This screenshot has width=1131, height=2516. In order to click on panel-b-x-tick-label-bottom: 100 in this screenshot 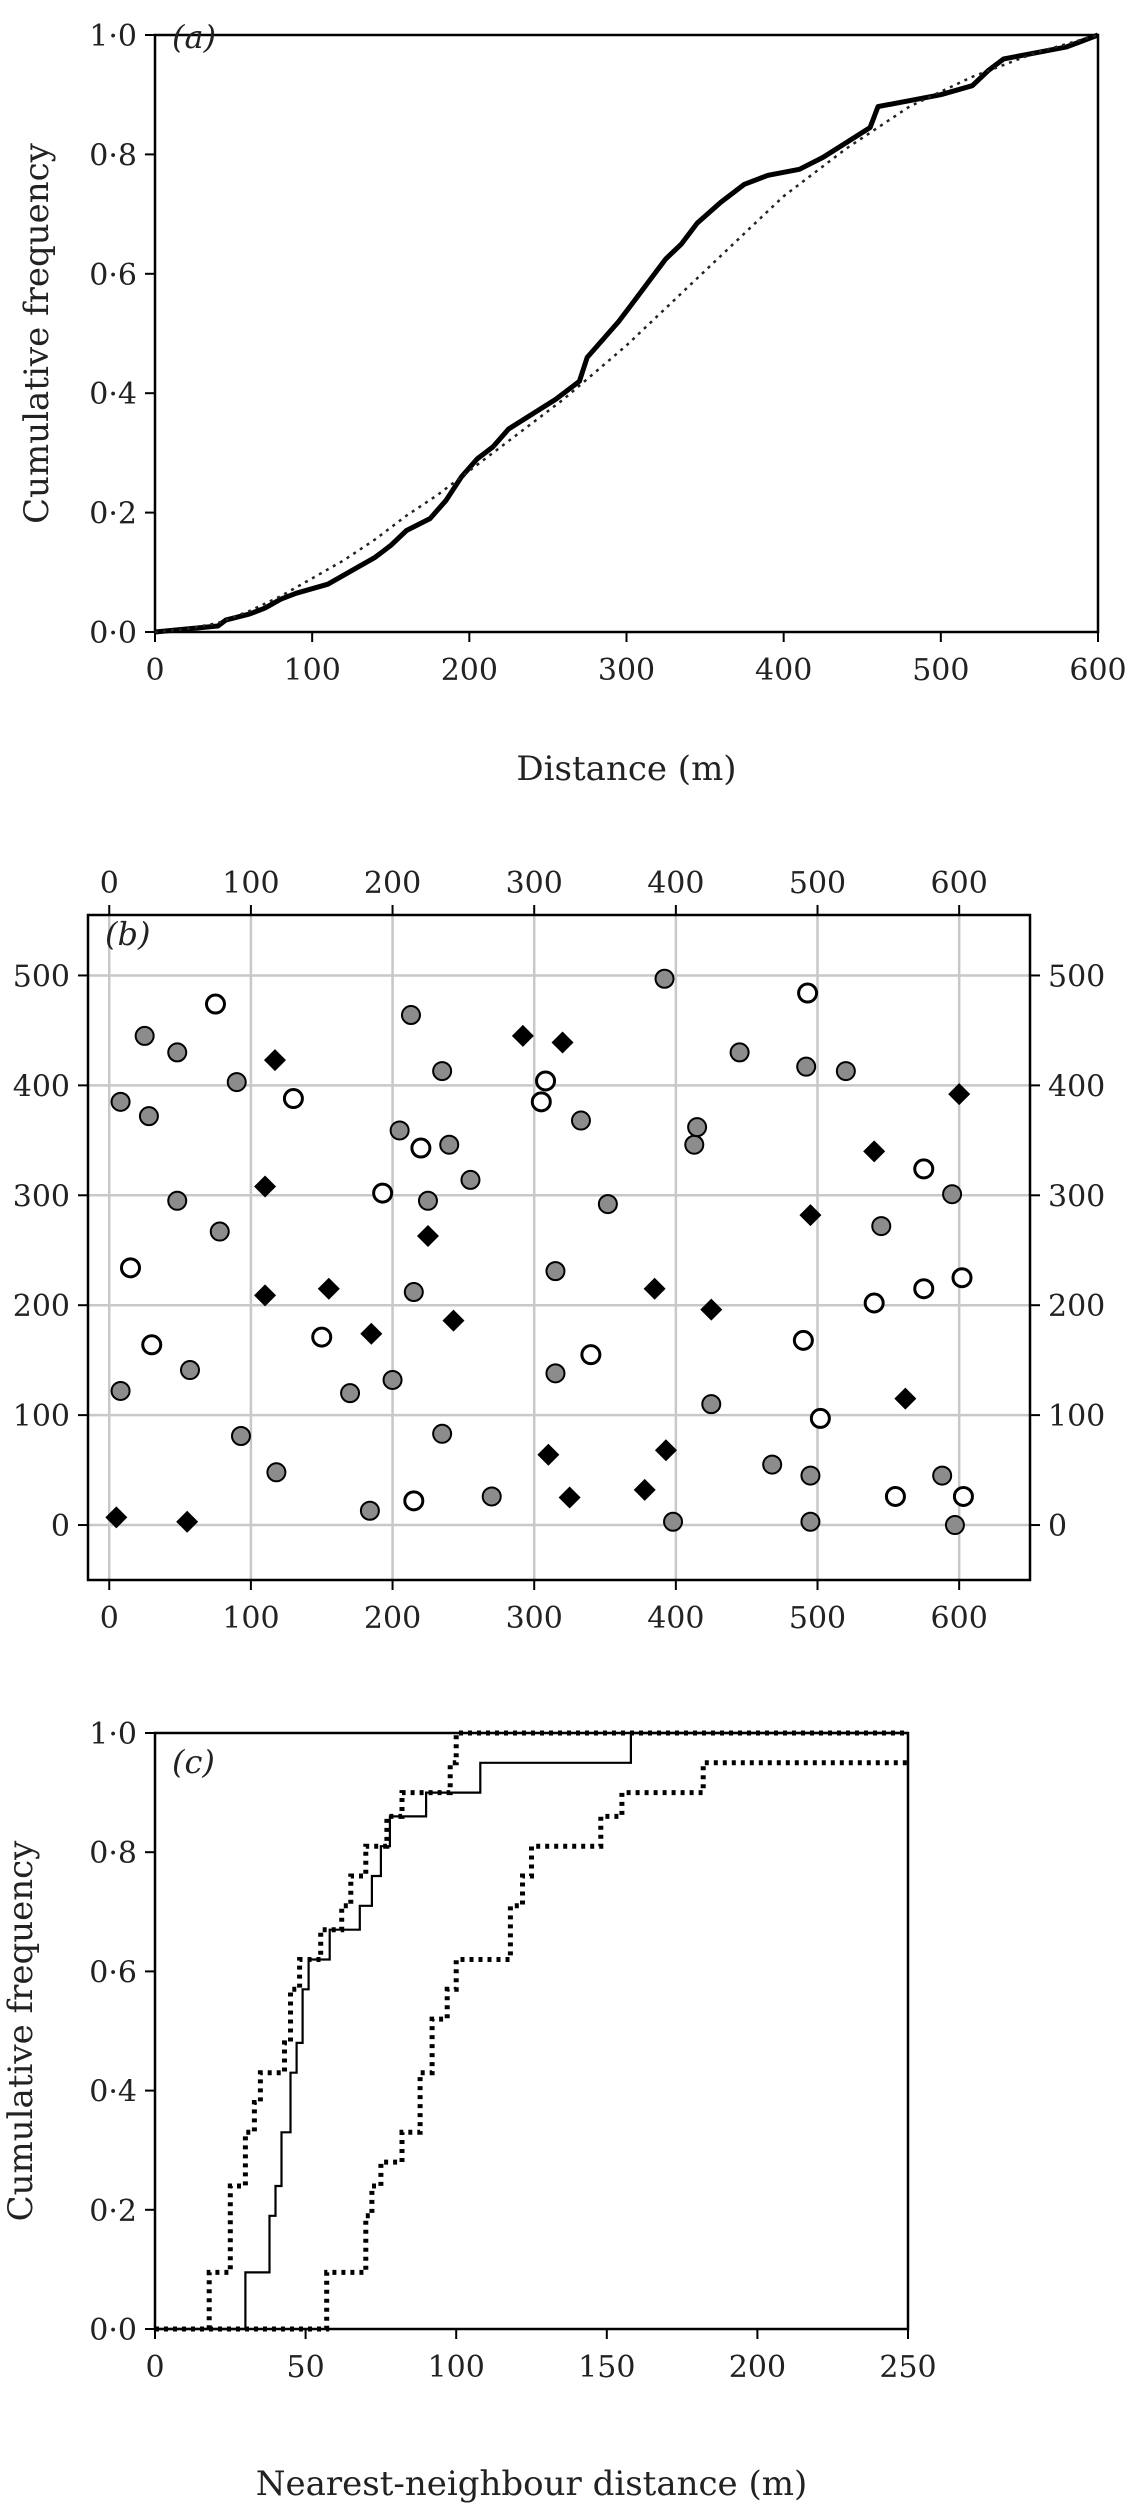, I will do `click(250, 1618)`.